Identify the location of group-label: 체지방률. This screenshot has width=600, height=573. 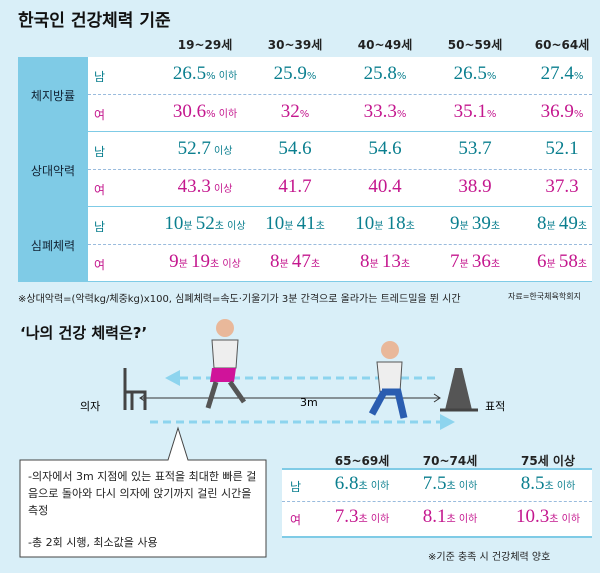
(53, 95).